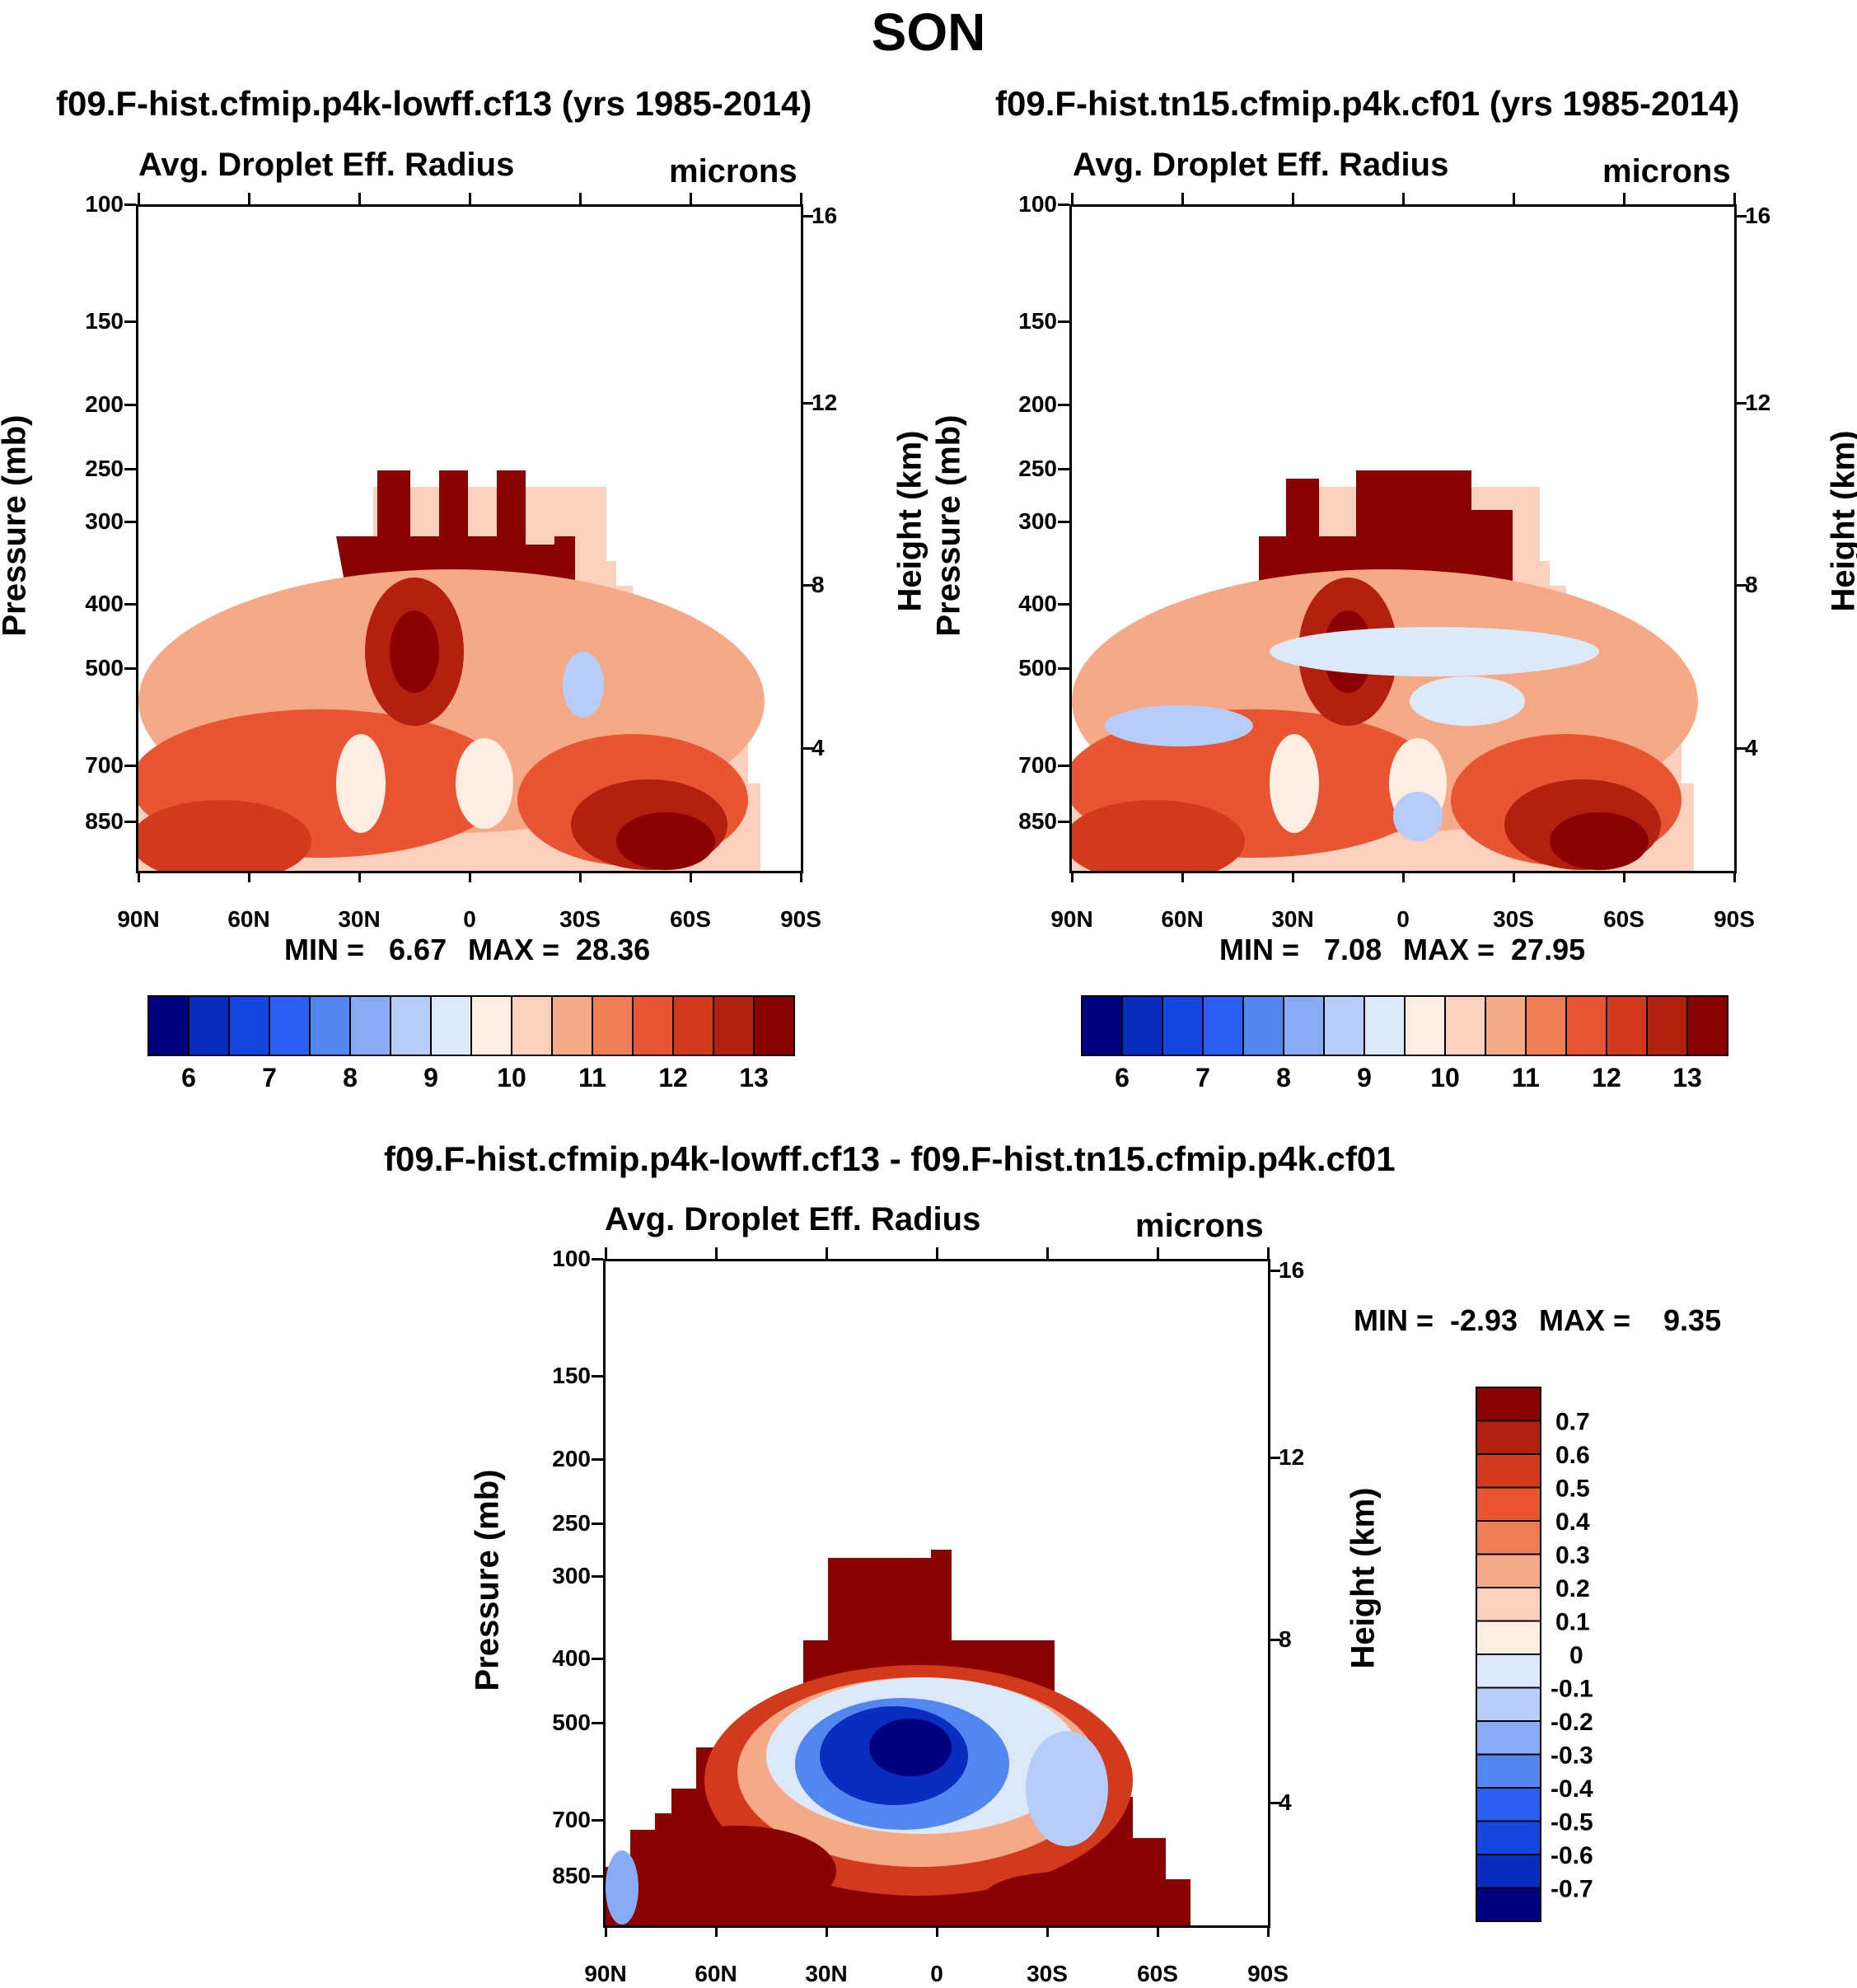  I want to click on panel1-max: MAX = 28.36, so click(559, 949).